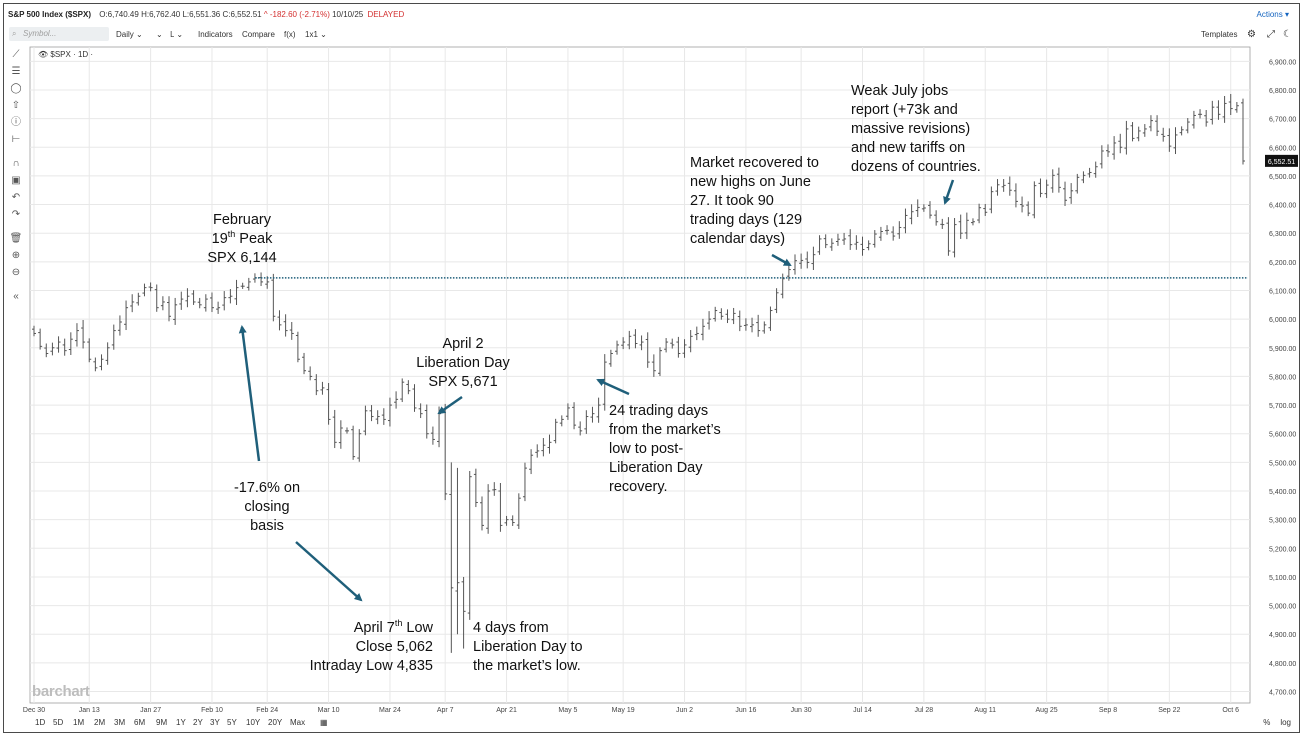  I want to click on compare-button: Compare, so click(258, 34).